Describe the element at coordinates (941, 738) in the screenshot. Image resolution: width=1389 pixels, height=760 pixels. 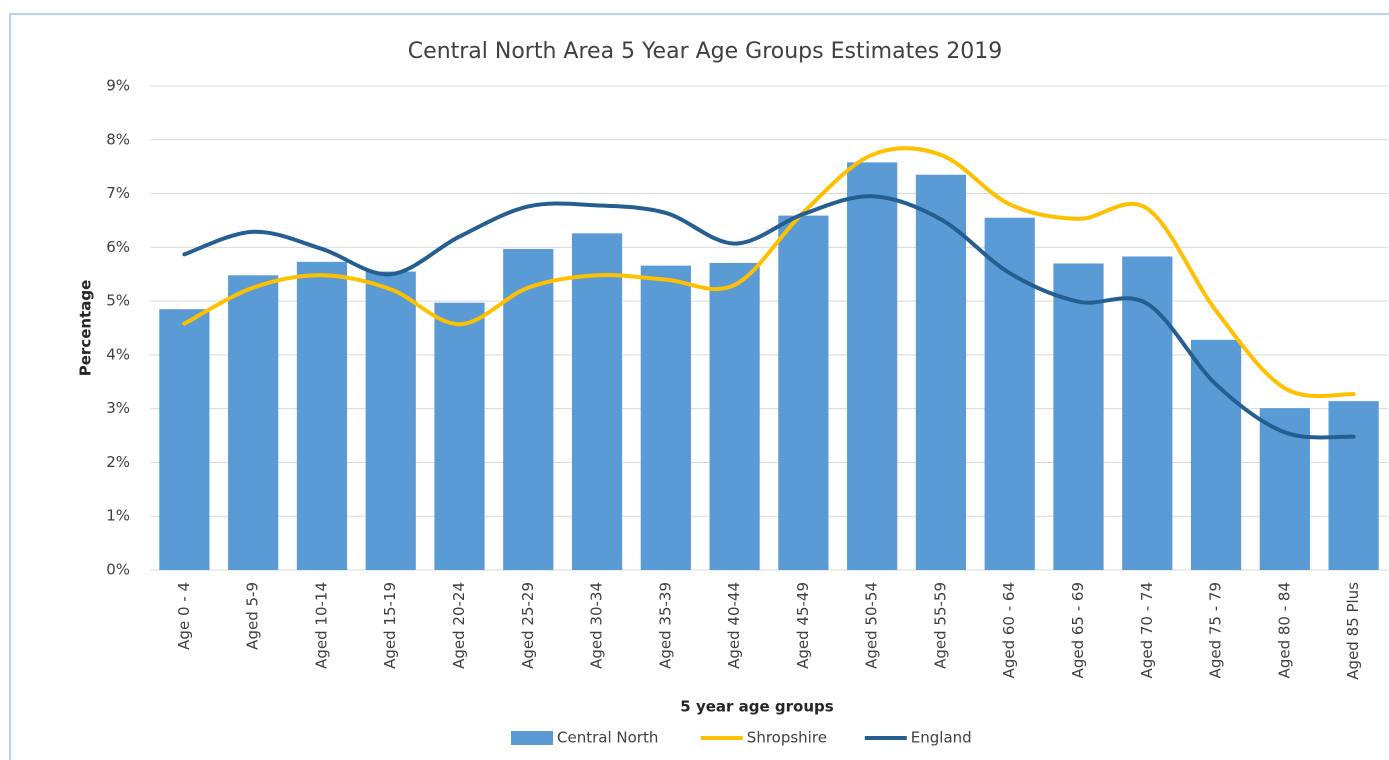
I see `legend-label: England` at that location.